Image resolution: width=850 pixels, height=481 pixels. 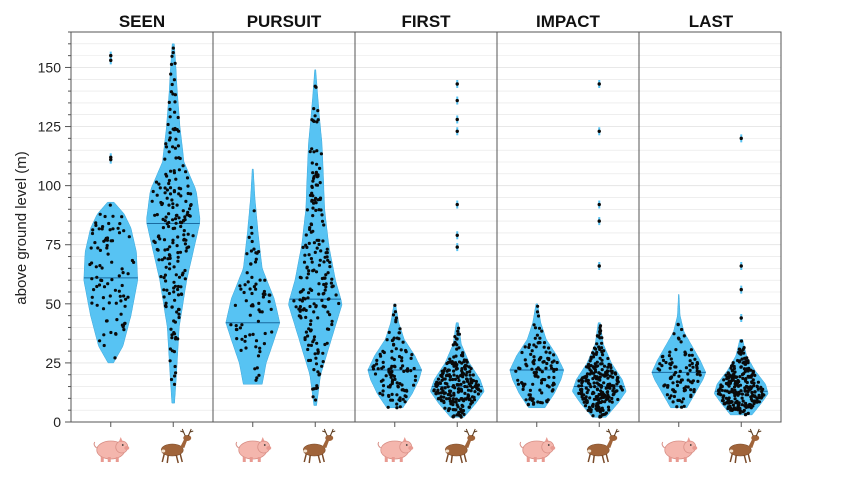 What do you see at coordinates (57, 422) in the screenshot?
I see `y-tick-label: 0` at bounding box center [57, 422].